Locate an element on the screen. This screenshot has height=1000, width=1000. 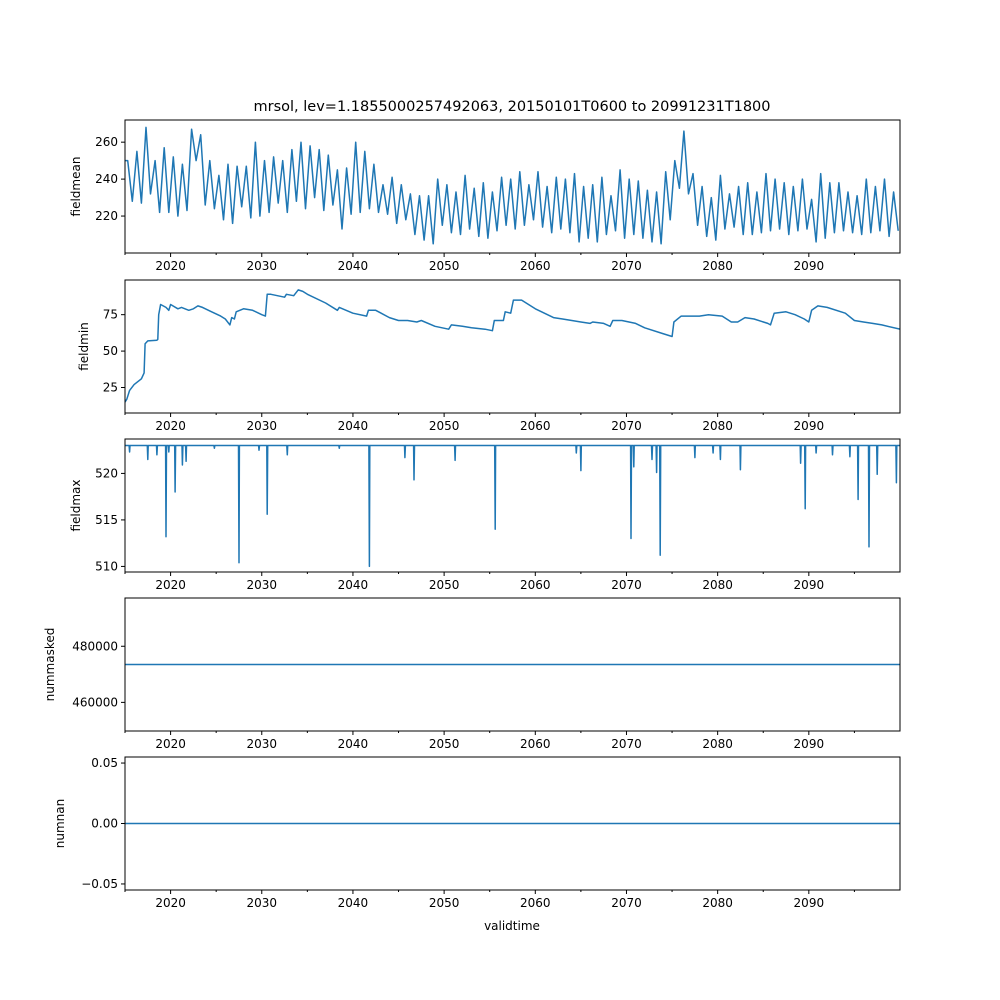
y-tick-label: 240 is located at coordinates (106, 179).